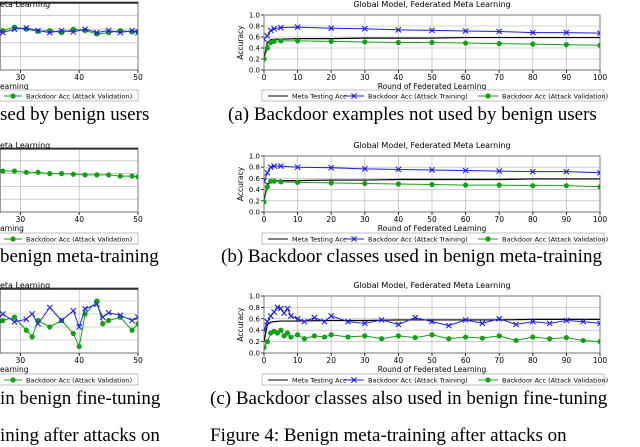 This screenshot has height=447, width=640. I want to click on legend-label: Backdoor Acc (Attack Training), so click(418, 381).